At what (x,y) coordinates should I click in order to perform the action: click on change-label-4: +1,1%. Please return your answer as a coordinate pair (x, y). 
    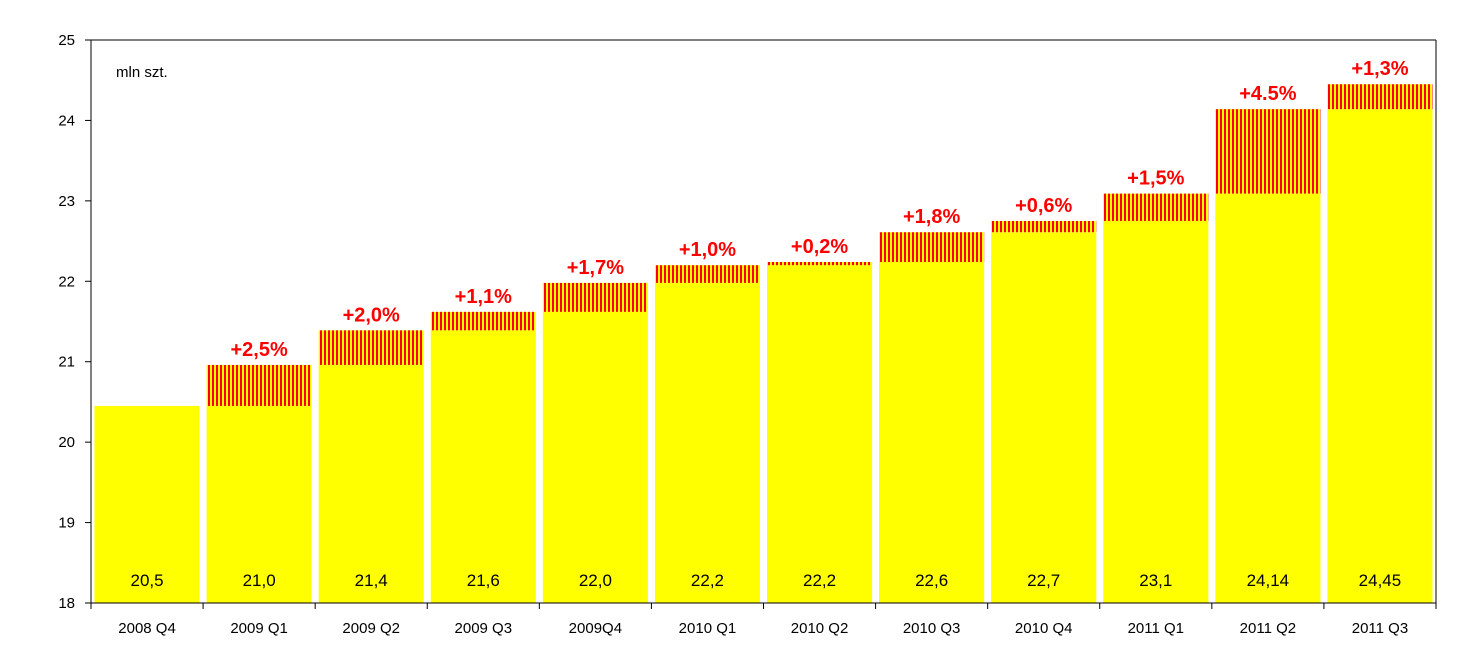
    Looking at the image, I should click on (483, 297).